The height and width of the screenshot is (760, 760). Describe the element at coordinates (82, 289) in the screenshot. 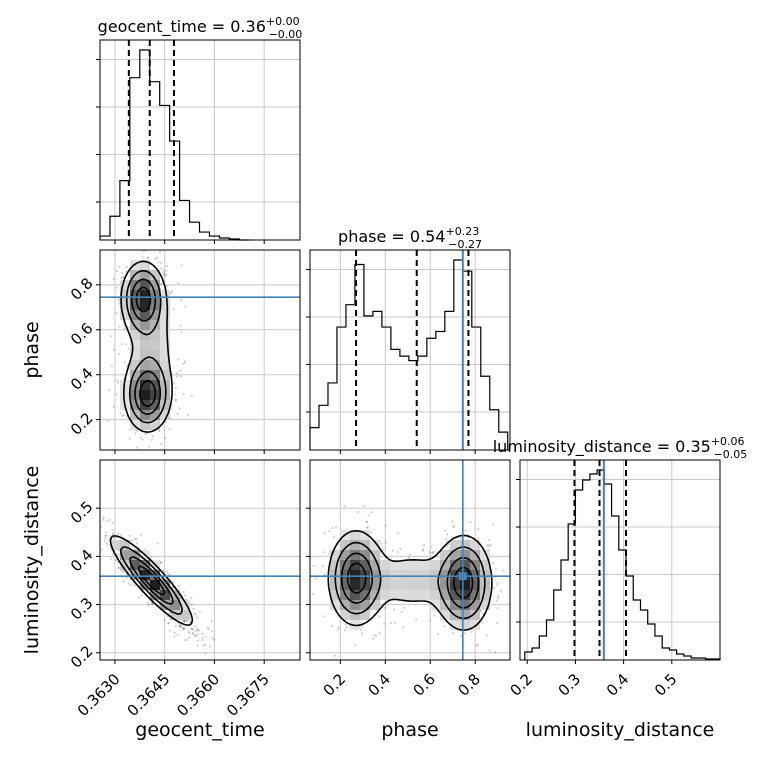

I see `y-tick-label: 0.8` at that location.